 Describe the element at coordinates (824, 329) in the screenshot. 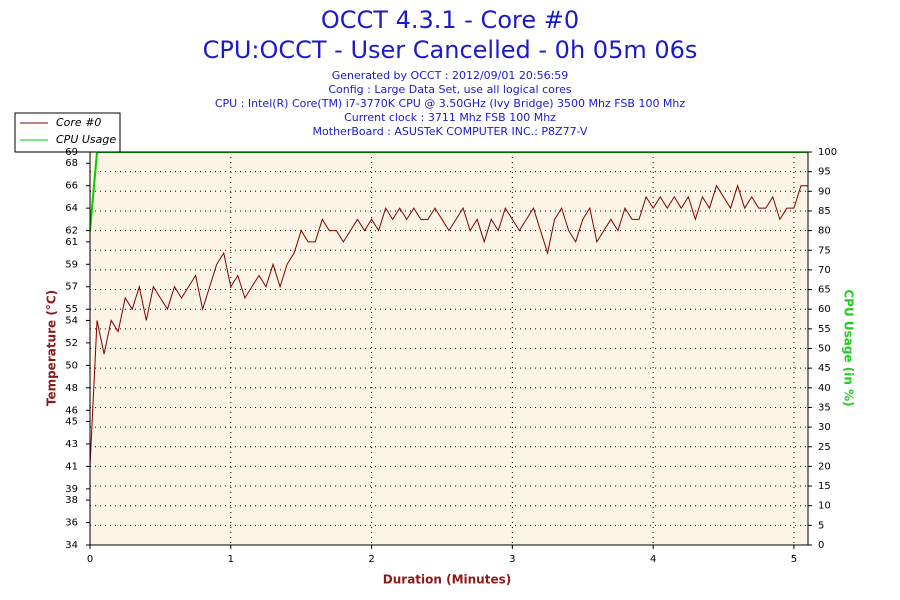

I see `y2-tick-label: 55` at that location.